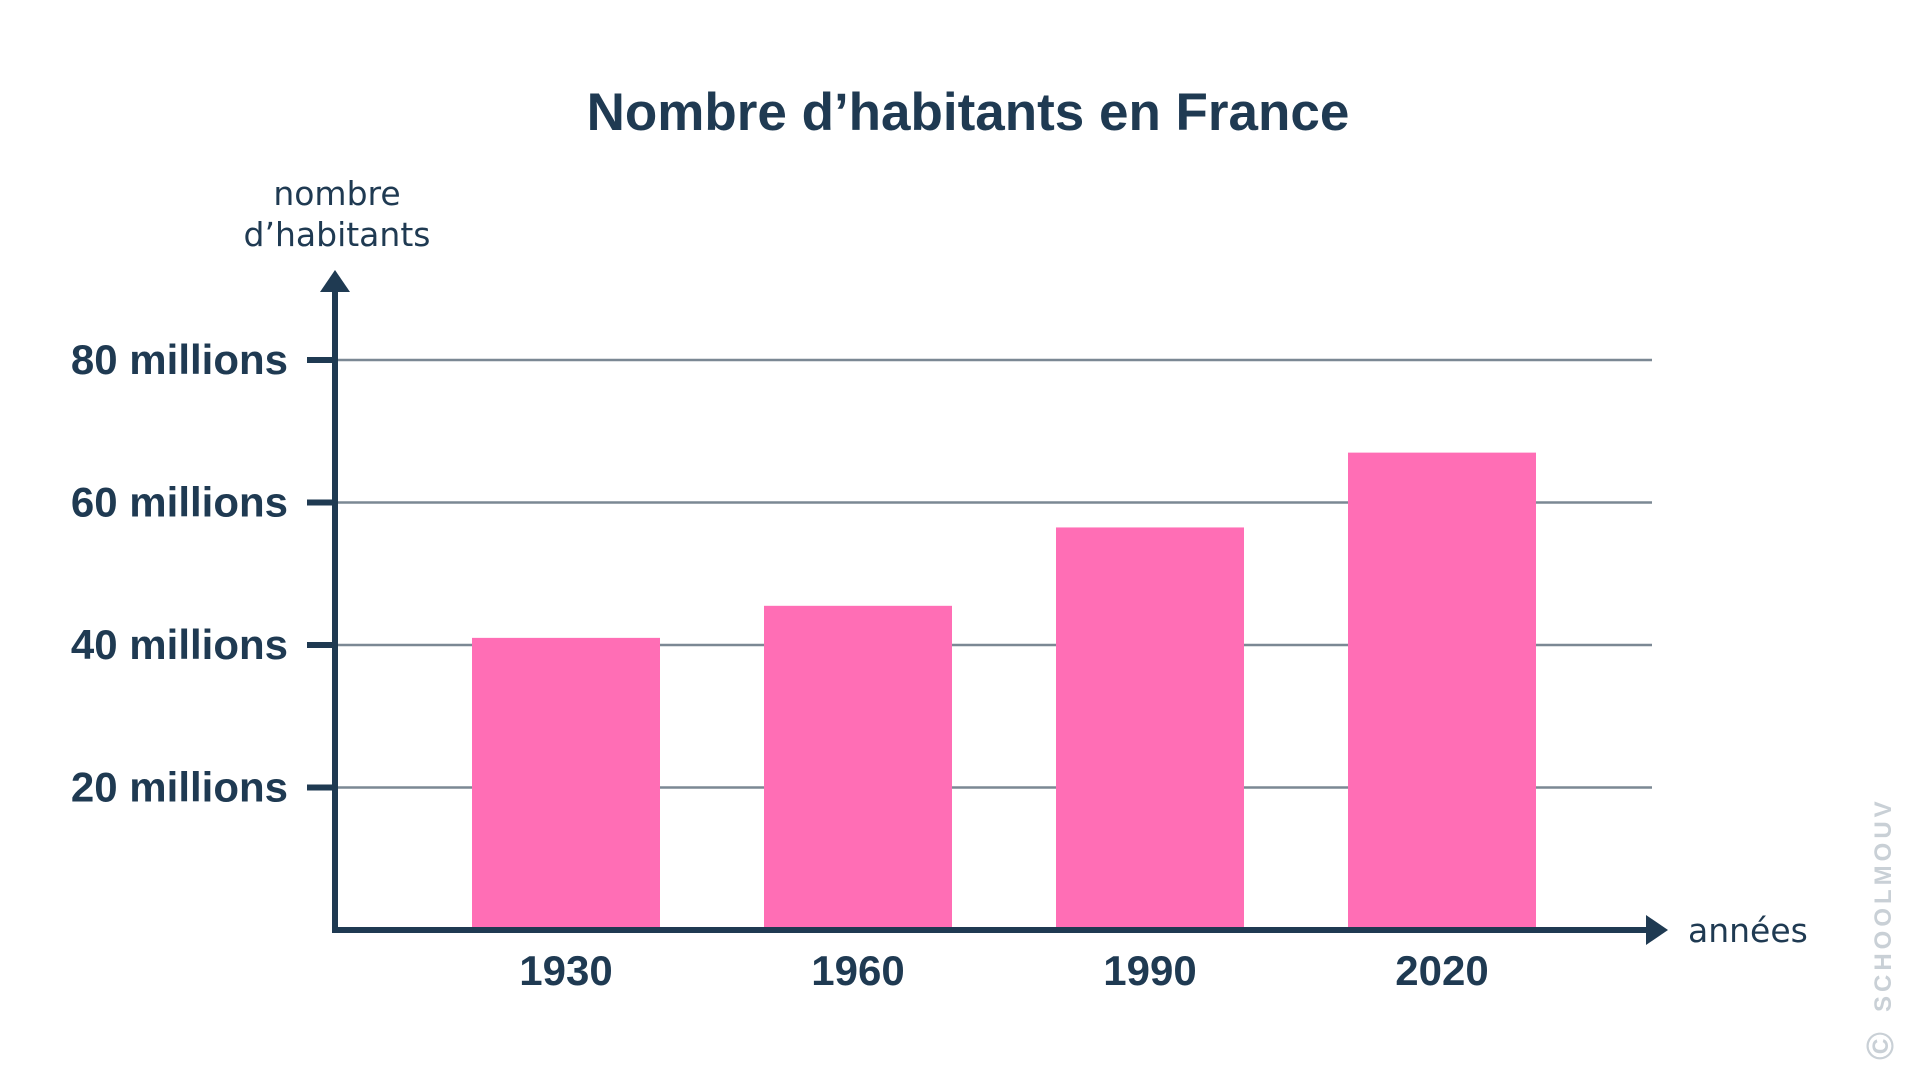  I want to click on watermark: © SCHOOLMOUV, so click(1881, 928).